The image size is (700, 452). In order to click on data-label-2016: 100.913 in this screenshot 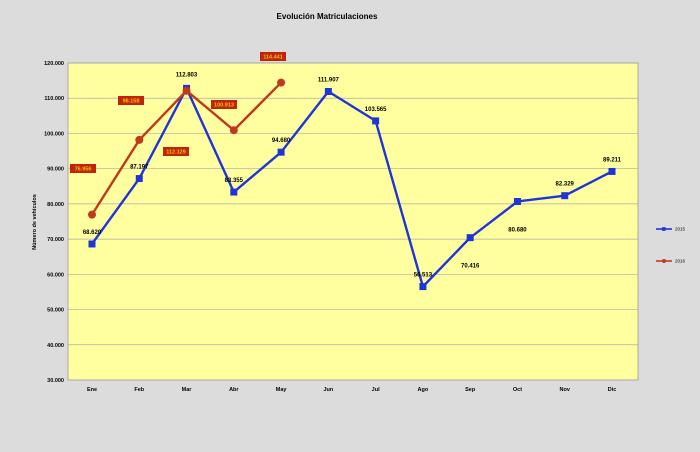, I will do `click(224, 106)`.